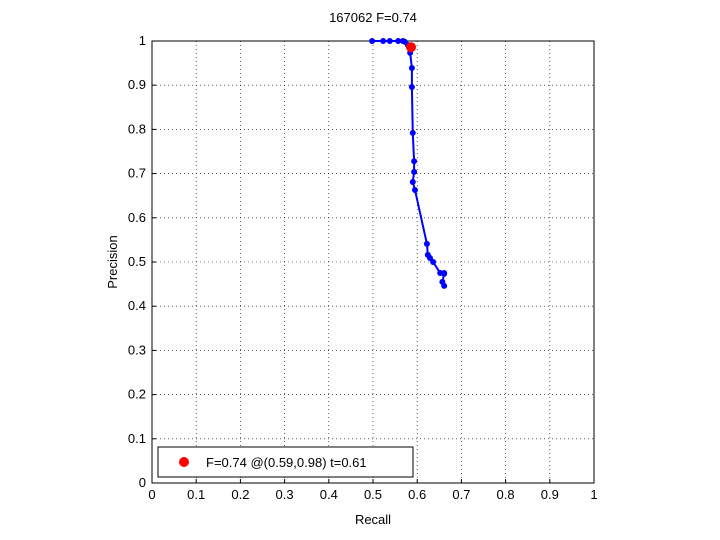 Image resolution: width=720 pixels, height=540 pixels. What do you see at coordinates (137, 261) in the screenshot?
I see `y-tick-label: 0.5` at bounding box center [137, 261].